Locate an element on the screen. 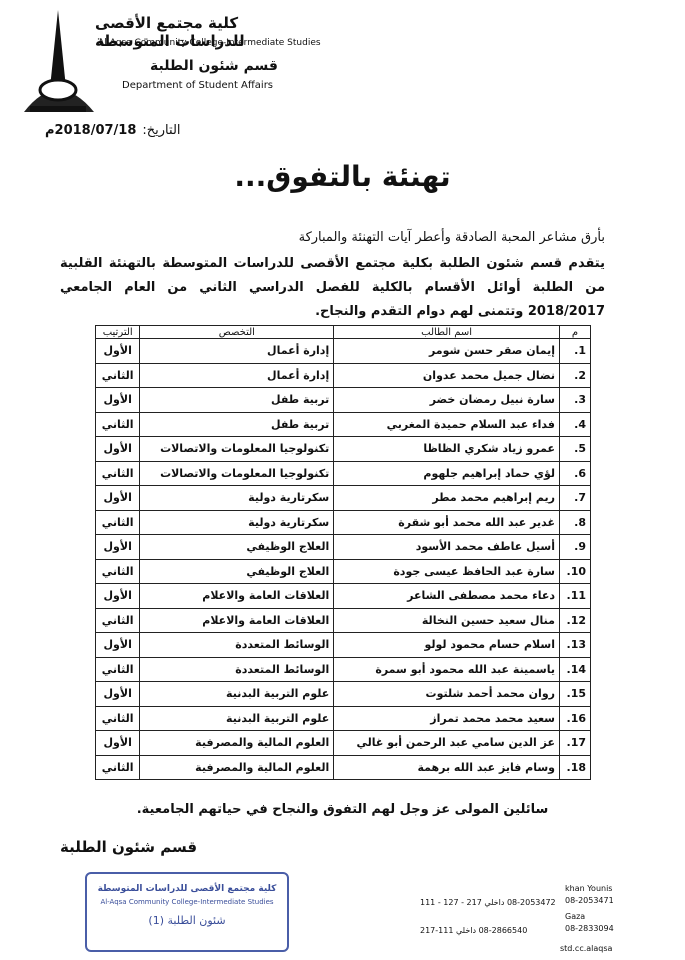  logo is located at coordinates (59, 61).